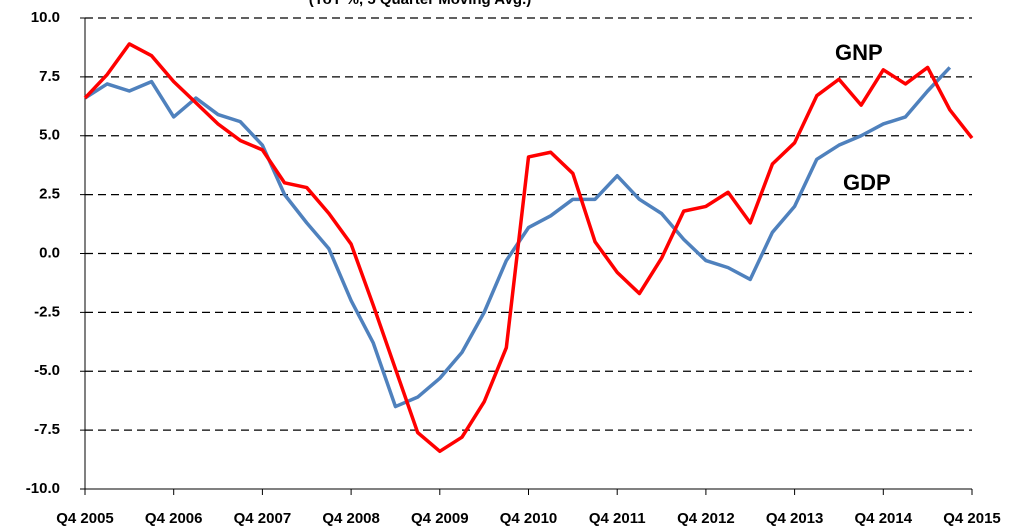  I want to click on x-tick-label: Q4 2006, so click(174, 518).